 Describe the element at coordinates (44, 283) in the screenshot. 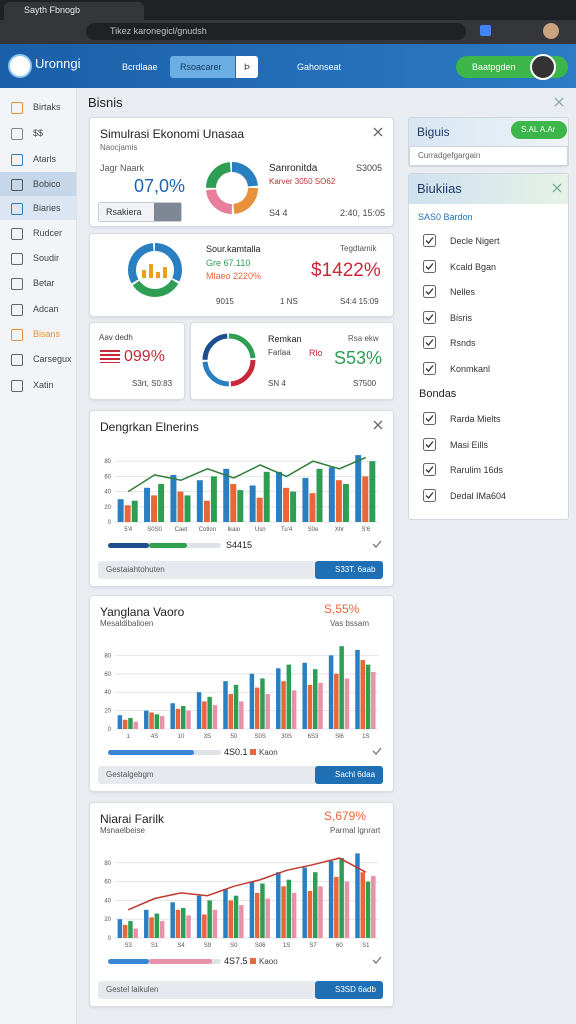

I see `sidebar-item: Betar` at that location.